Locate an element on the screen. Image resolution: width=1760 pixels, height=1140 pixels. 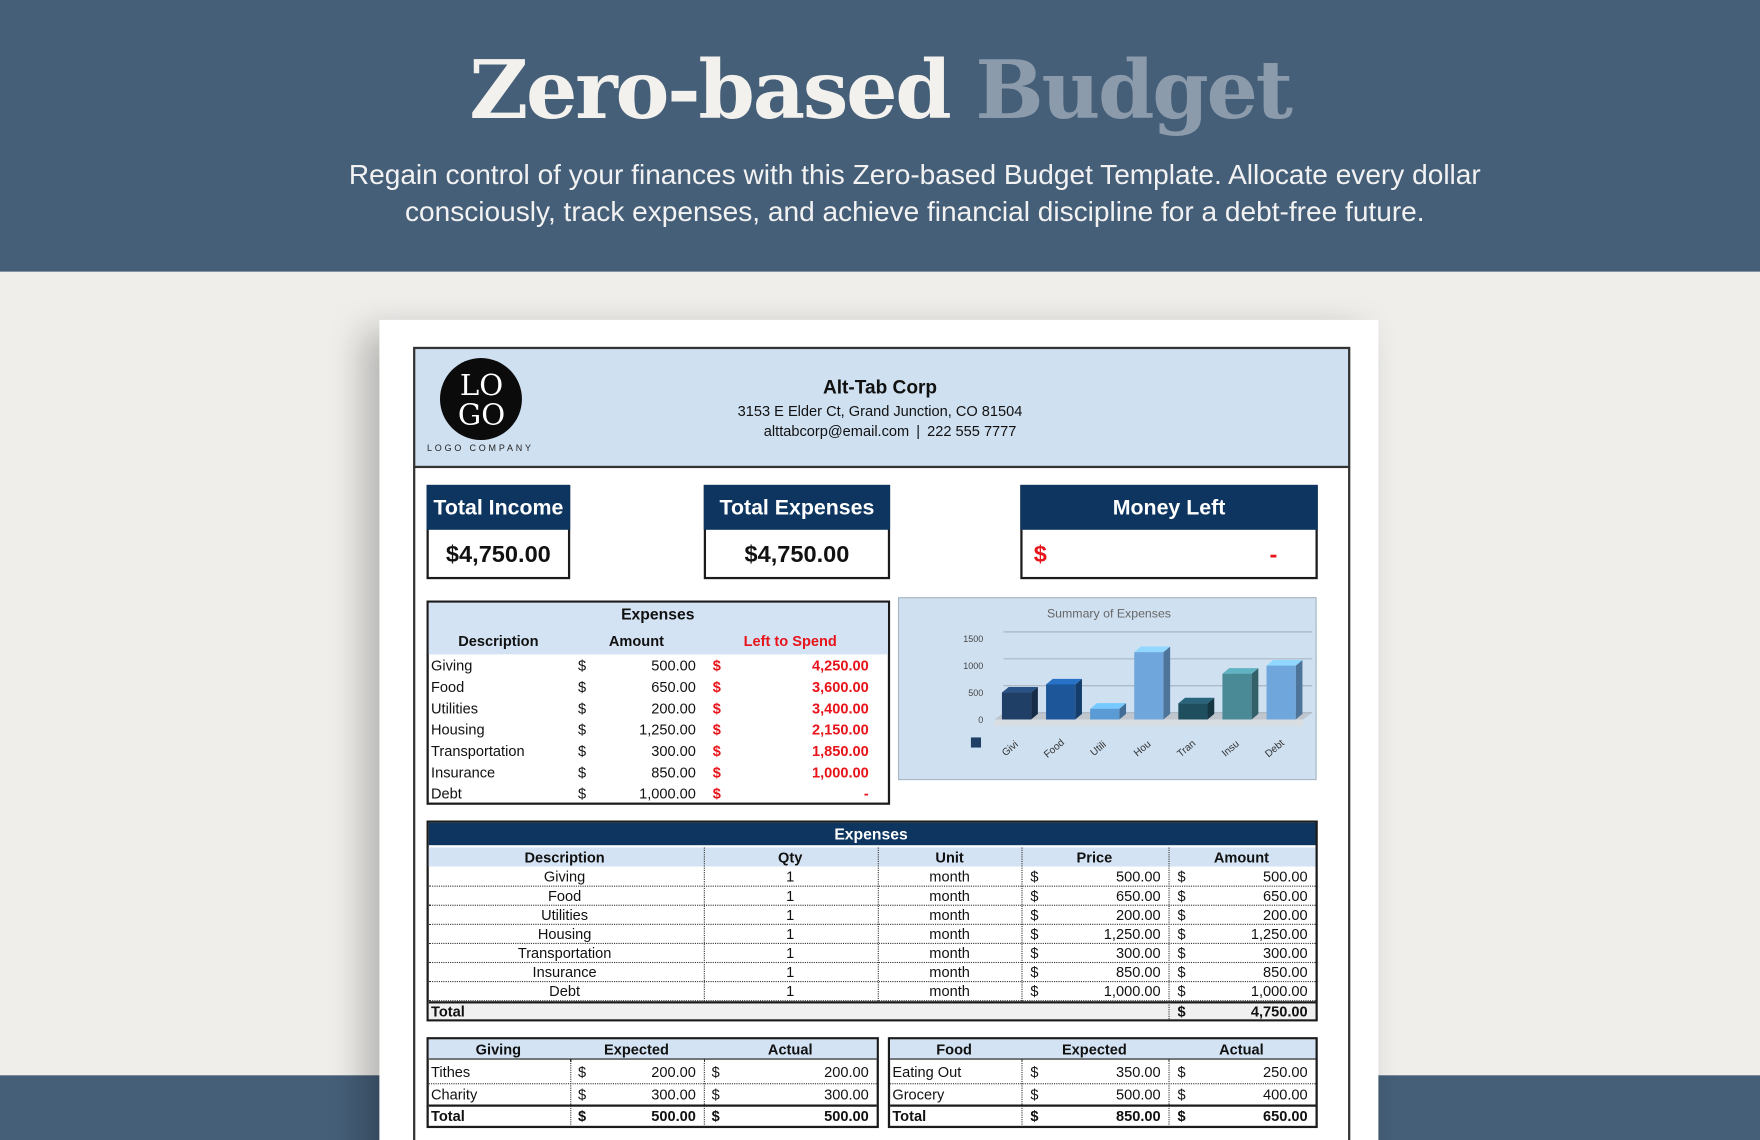
cell: month is located at coordinates (949, 915).